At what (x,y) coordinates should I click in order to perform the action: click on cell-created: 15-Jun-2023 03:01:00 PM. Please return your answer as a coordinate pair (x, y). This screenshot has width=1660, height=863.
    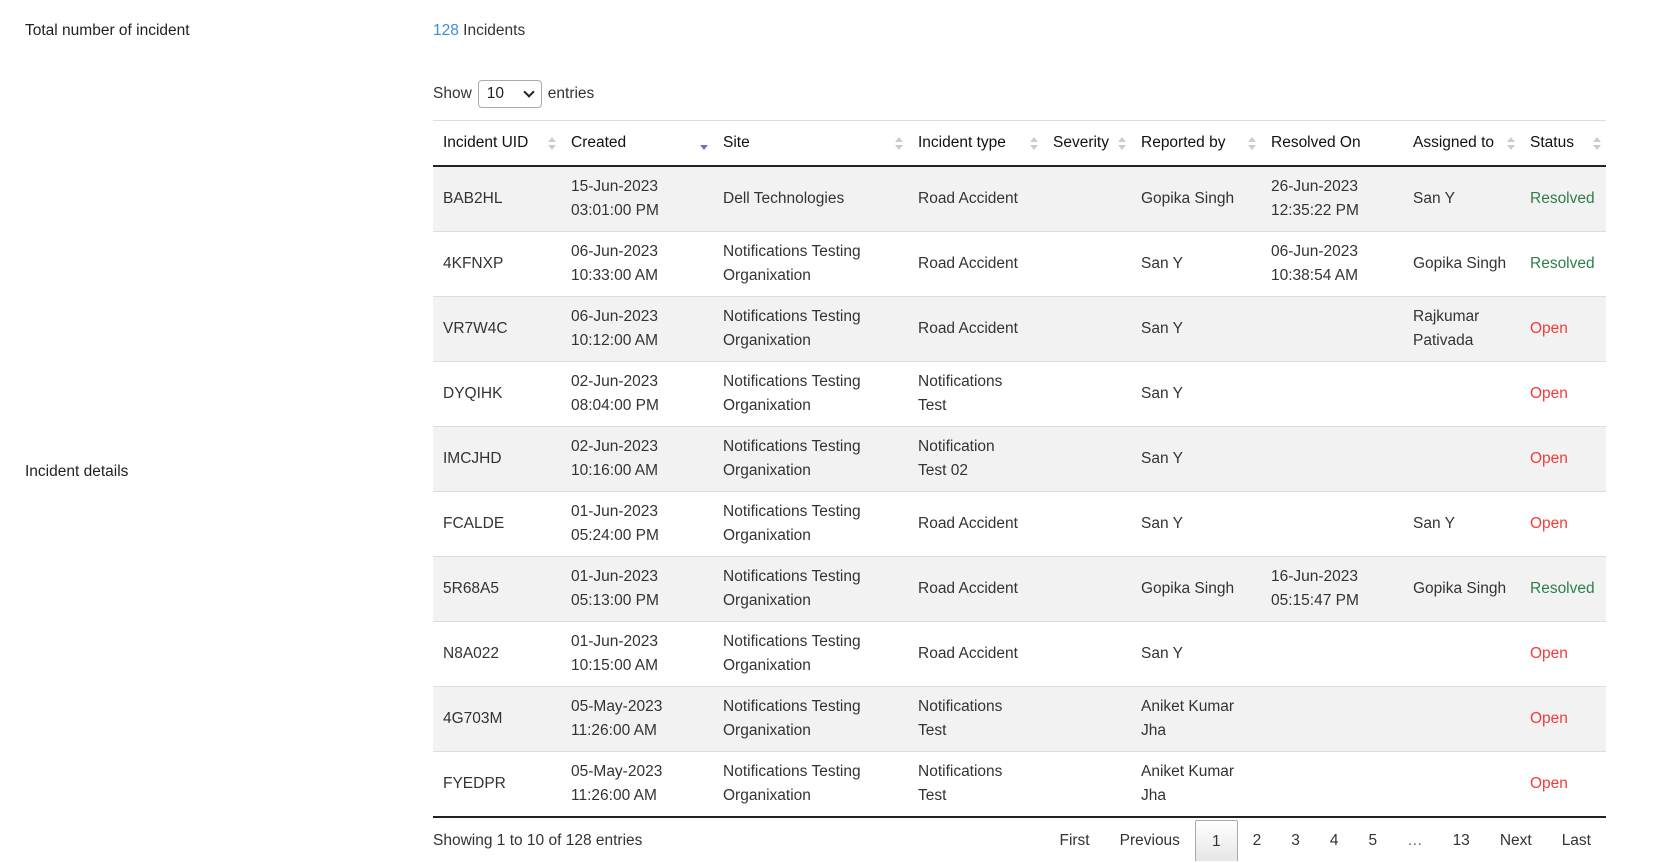
    Looking at the image, I should click on (637, 199).